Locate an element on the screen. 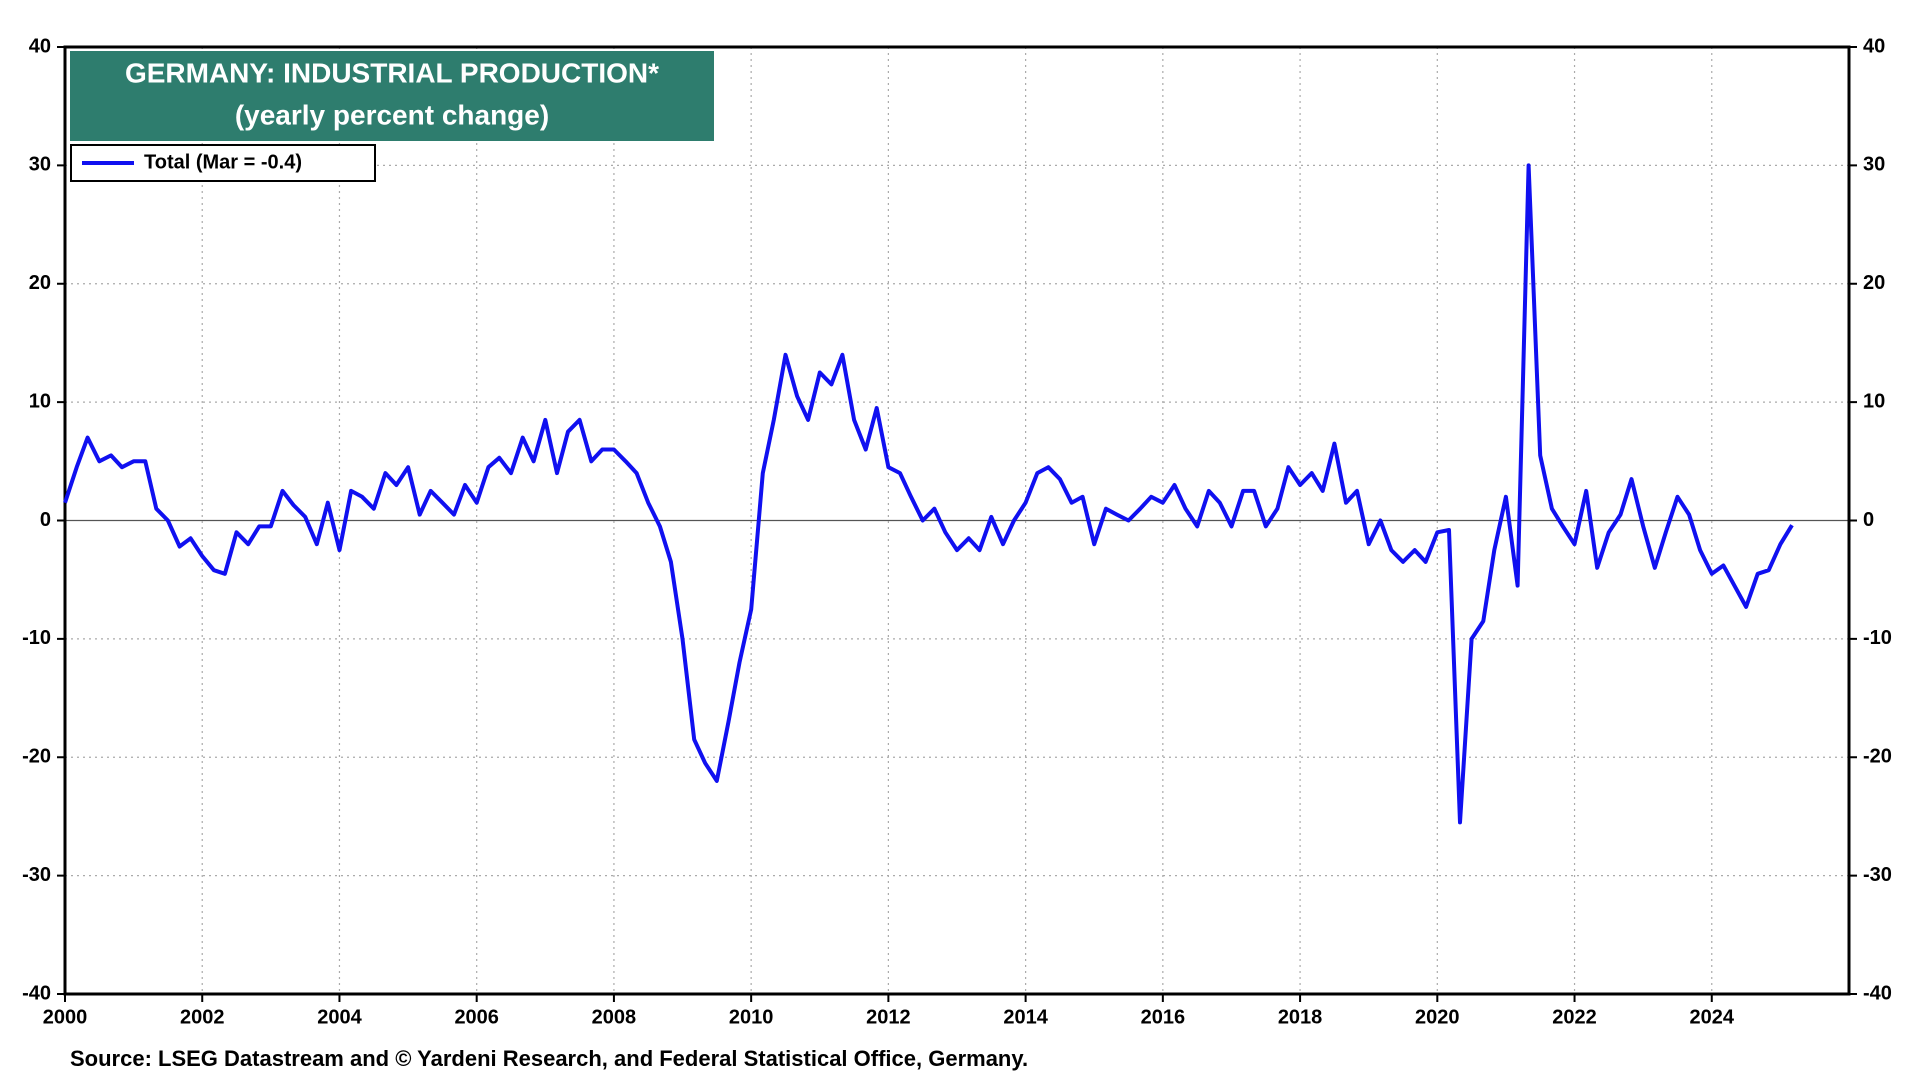 This screenshot has height=1080, width=1920. y2-tick-label: -40 is located at coordinates (1877, 993).